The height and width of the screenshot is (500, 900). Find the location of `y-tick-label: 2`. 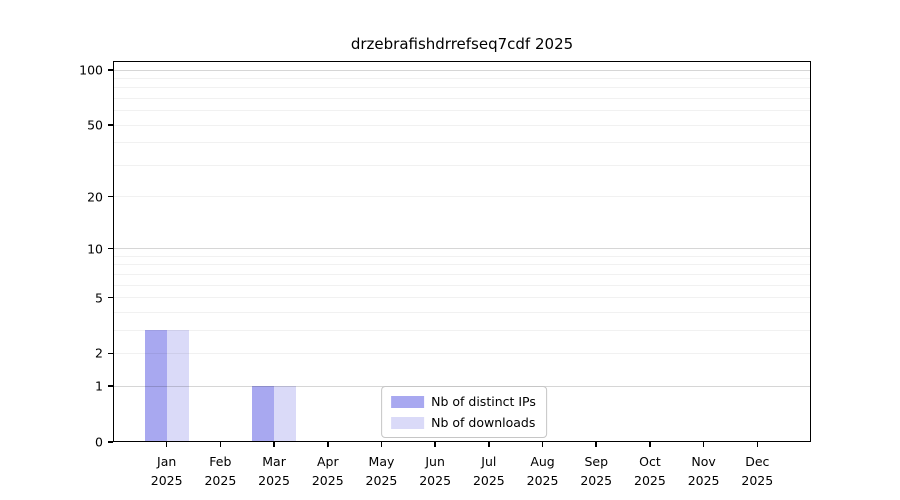

y-tick-label: 2 is located at coordinates (99, 353).